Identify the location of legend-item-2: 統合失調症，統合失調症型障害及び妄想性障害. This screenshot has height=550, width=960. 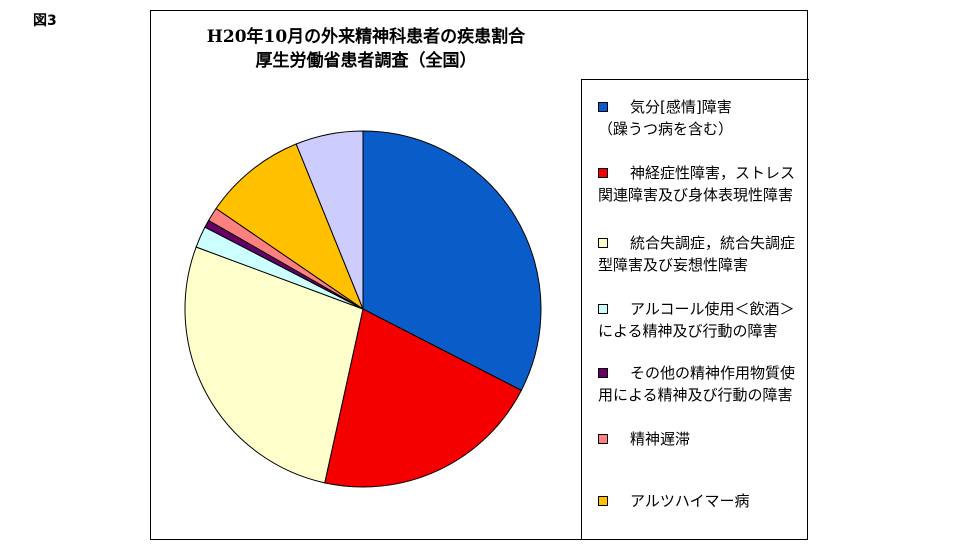
(700, 254).